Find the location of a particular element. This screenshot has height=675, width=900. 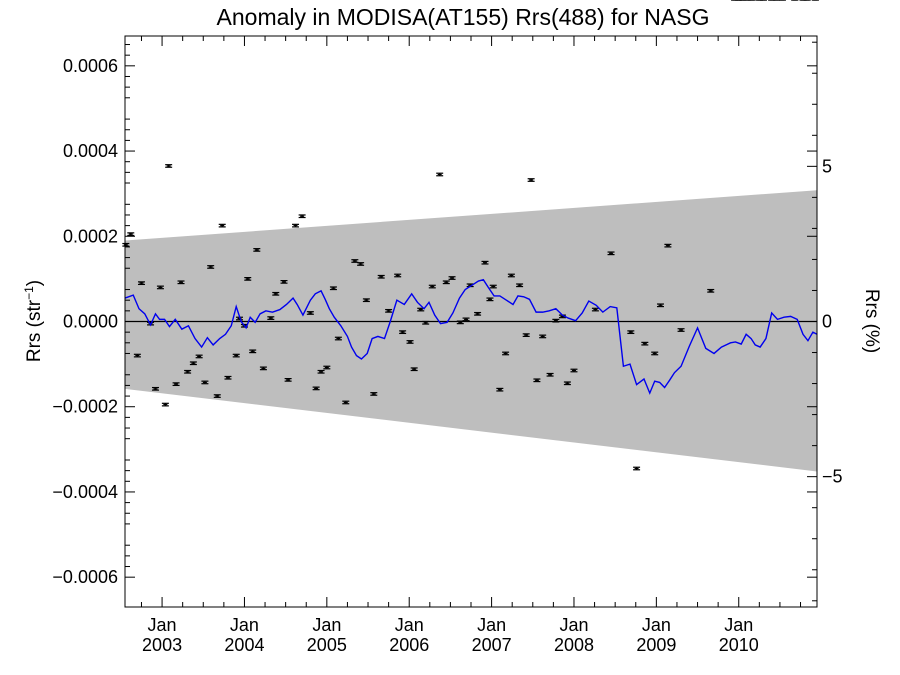

smoothed-series-line is located at coordinates (471, 336).